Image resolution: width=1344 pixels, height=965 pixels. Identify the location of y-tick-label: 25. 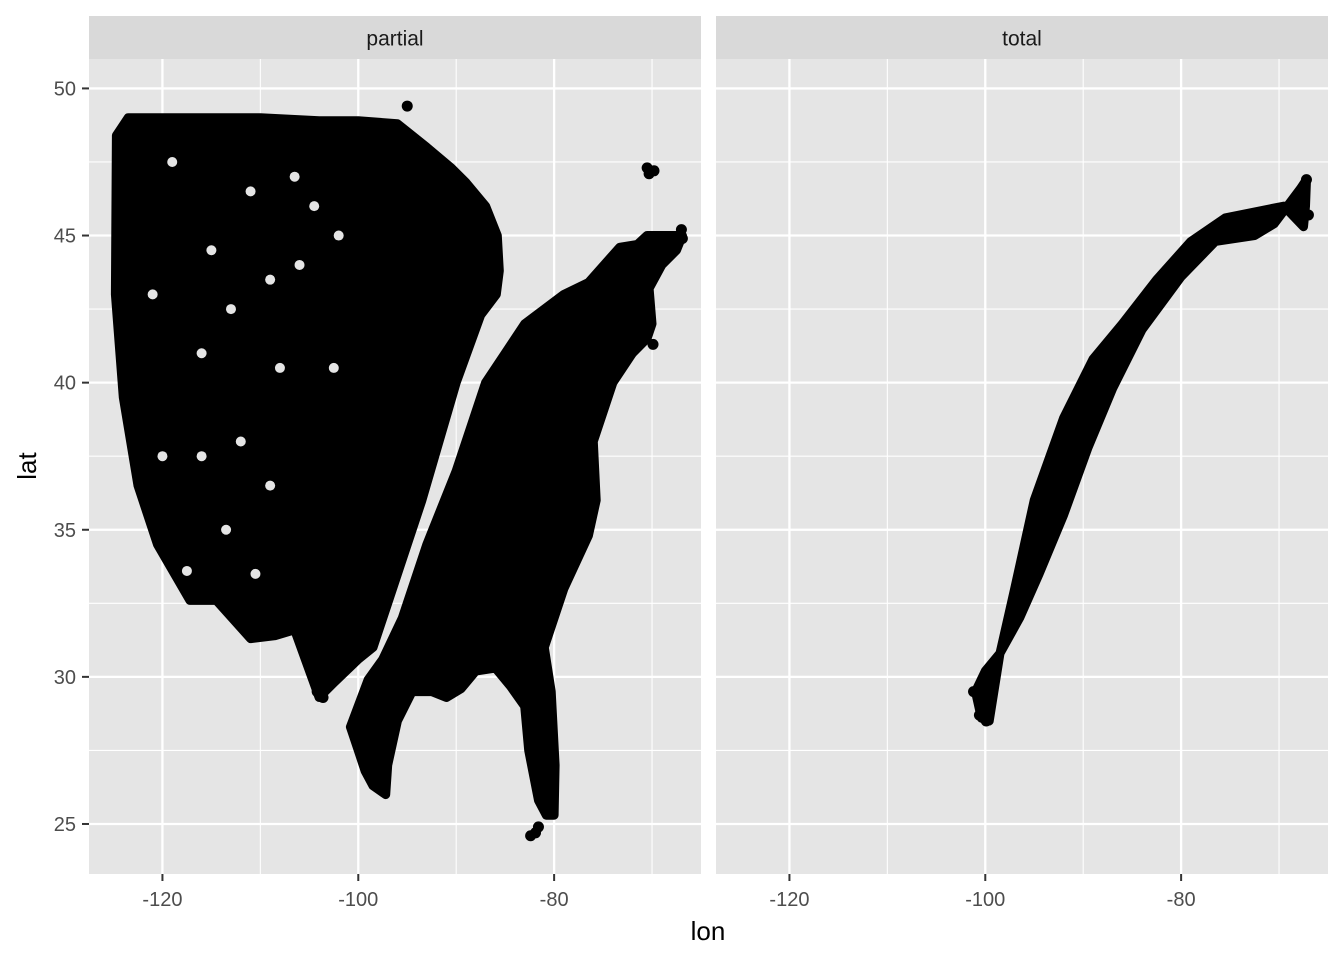
(65, 825).